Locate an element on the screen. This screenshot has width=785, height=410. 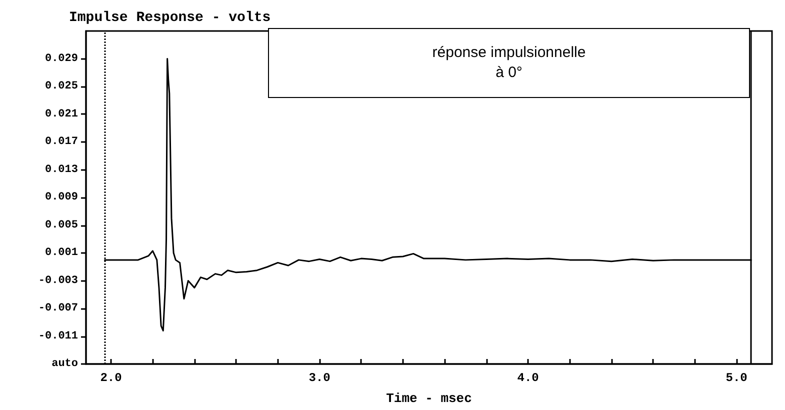
y-tick-label: -0.003 is located at coordinates (58, 280).